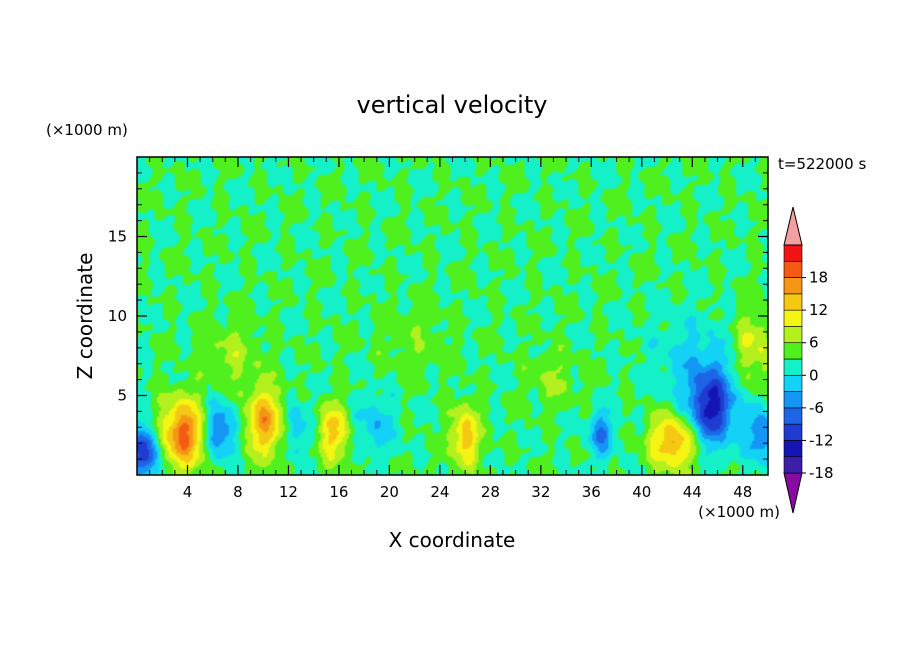 The image size is (904, 654). Describe the element at coordinates (814, 375) in the screenshot. I see `colorbar-label: 0` at that location.